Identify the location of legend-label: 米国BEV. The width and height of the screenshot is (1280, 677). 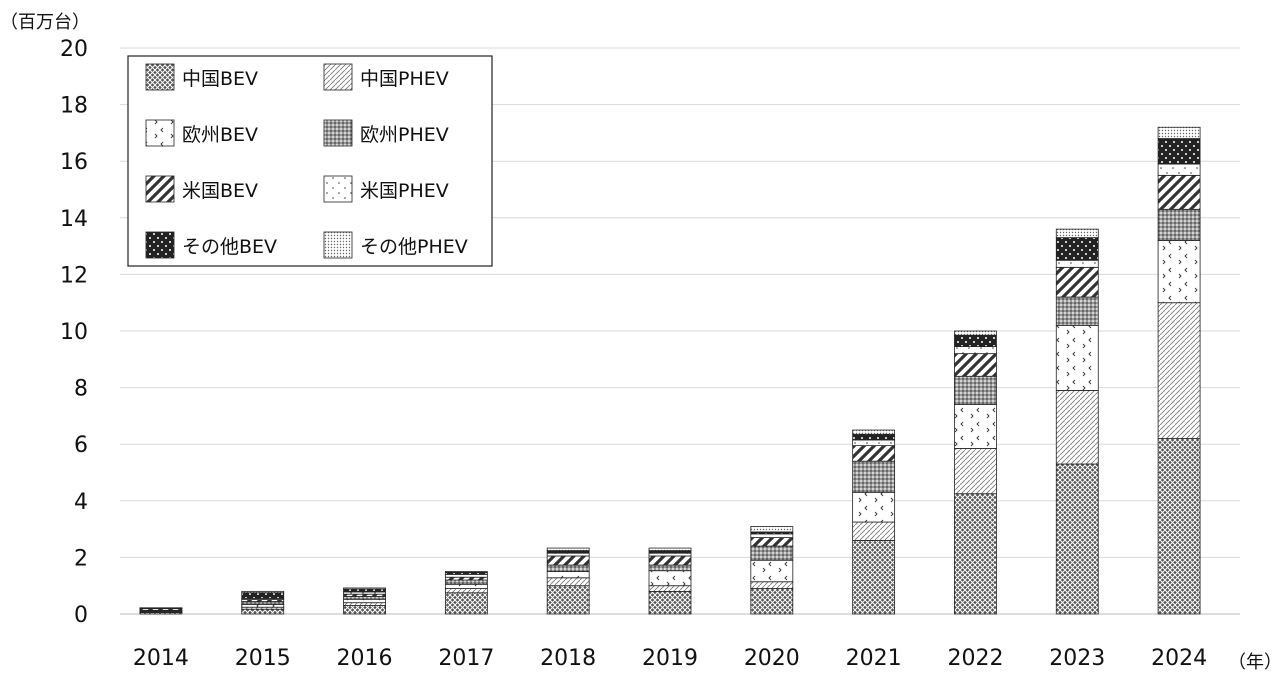
(220, 191).